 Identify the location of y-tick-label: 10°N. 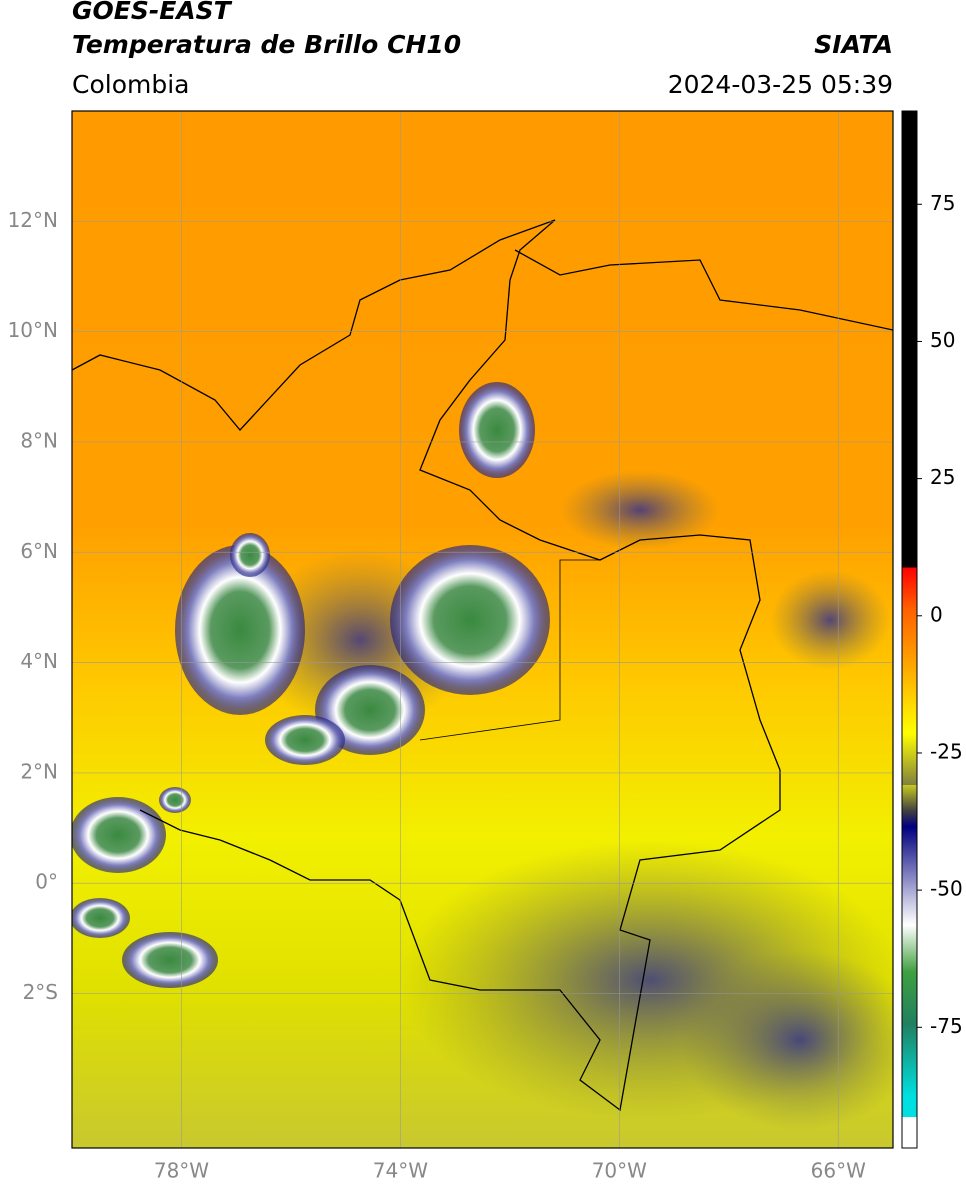
(33, 330).